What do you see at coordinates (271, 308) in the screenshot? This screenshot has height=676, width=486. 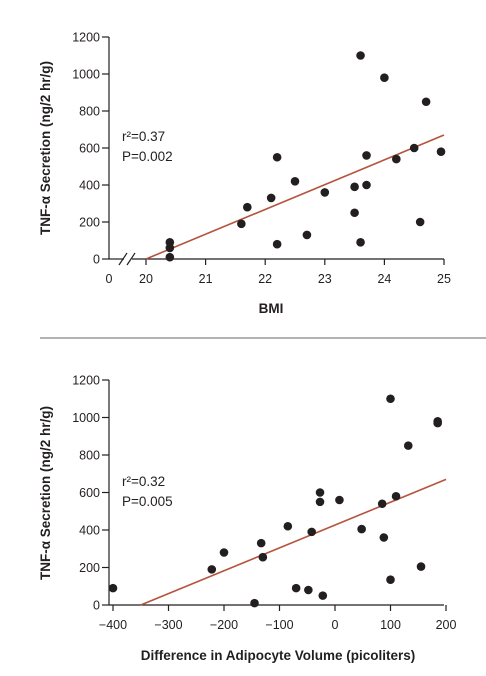 I see `x-axis-label: BMI` at bounding box center [271, 308].